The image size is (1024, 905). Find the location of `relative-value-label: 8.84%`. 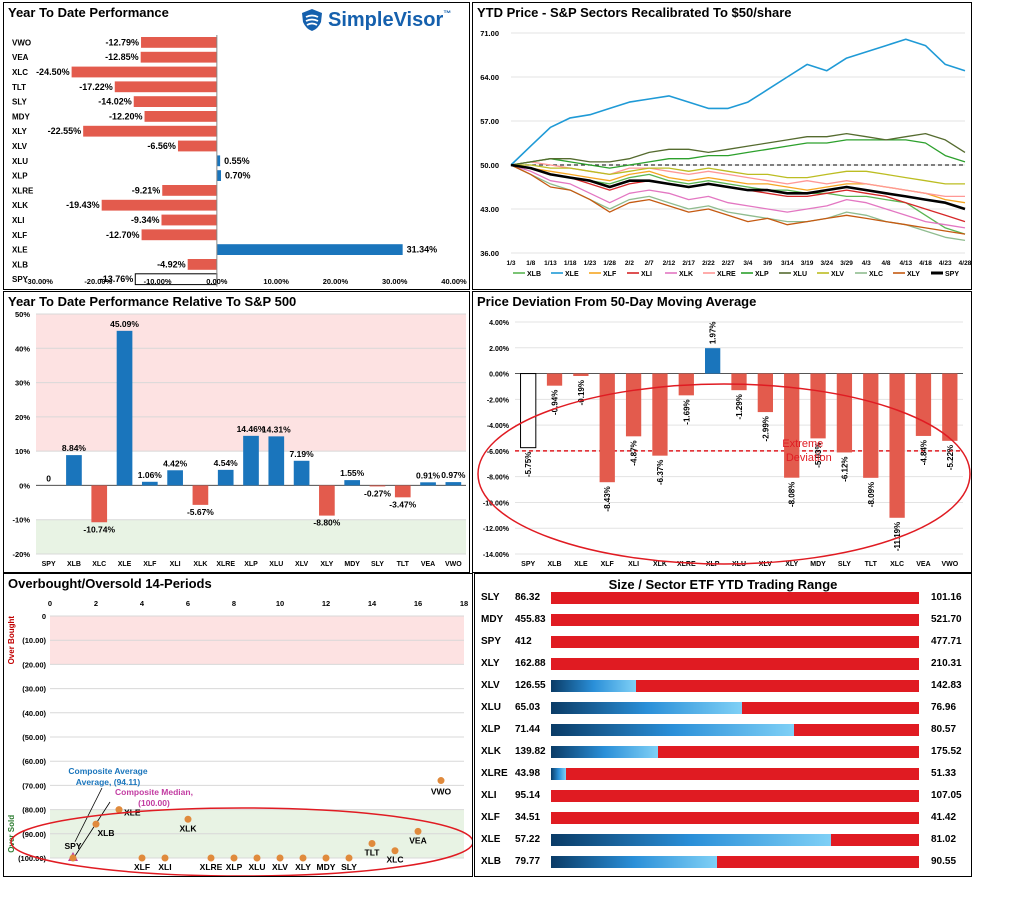

relative-value-label: 8.84% is located at coordinates (74, 448).